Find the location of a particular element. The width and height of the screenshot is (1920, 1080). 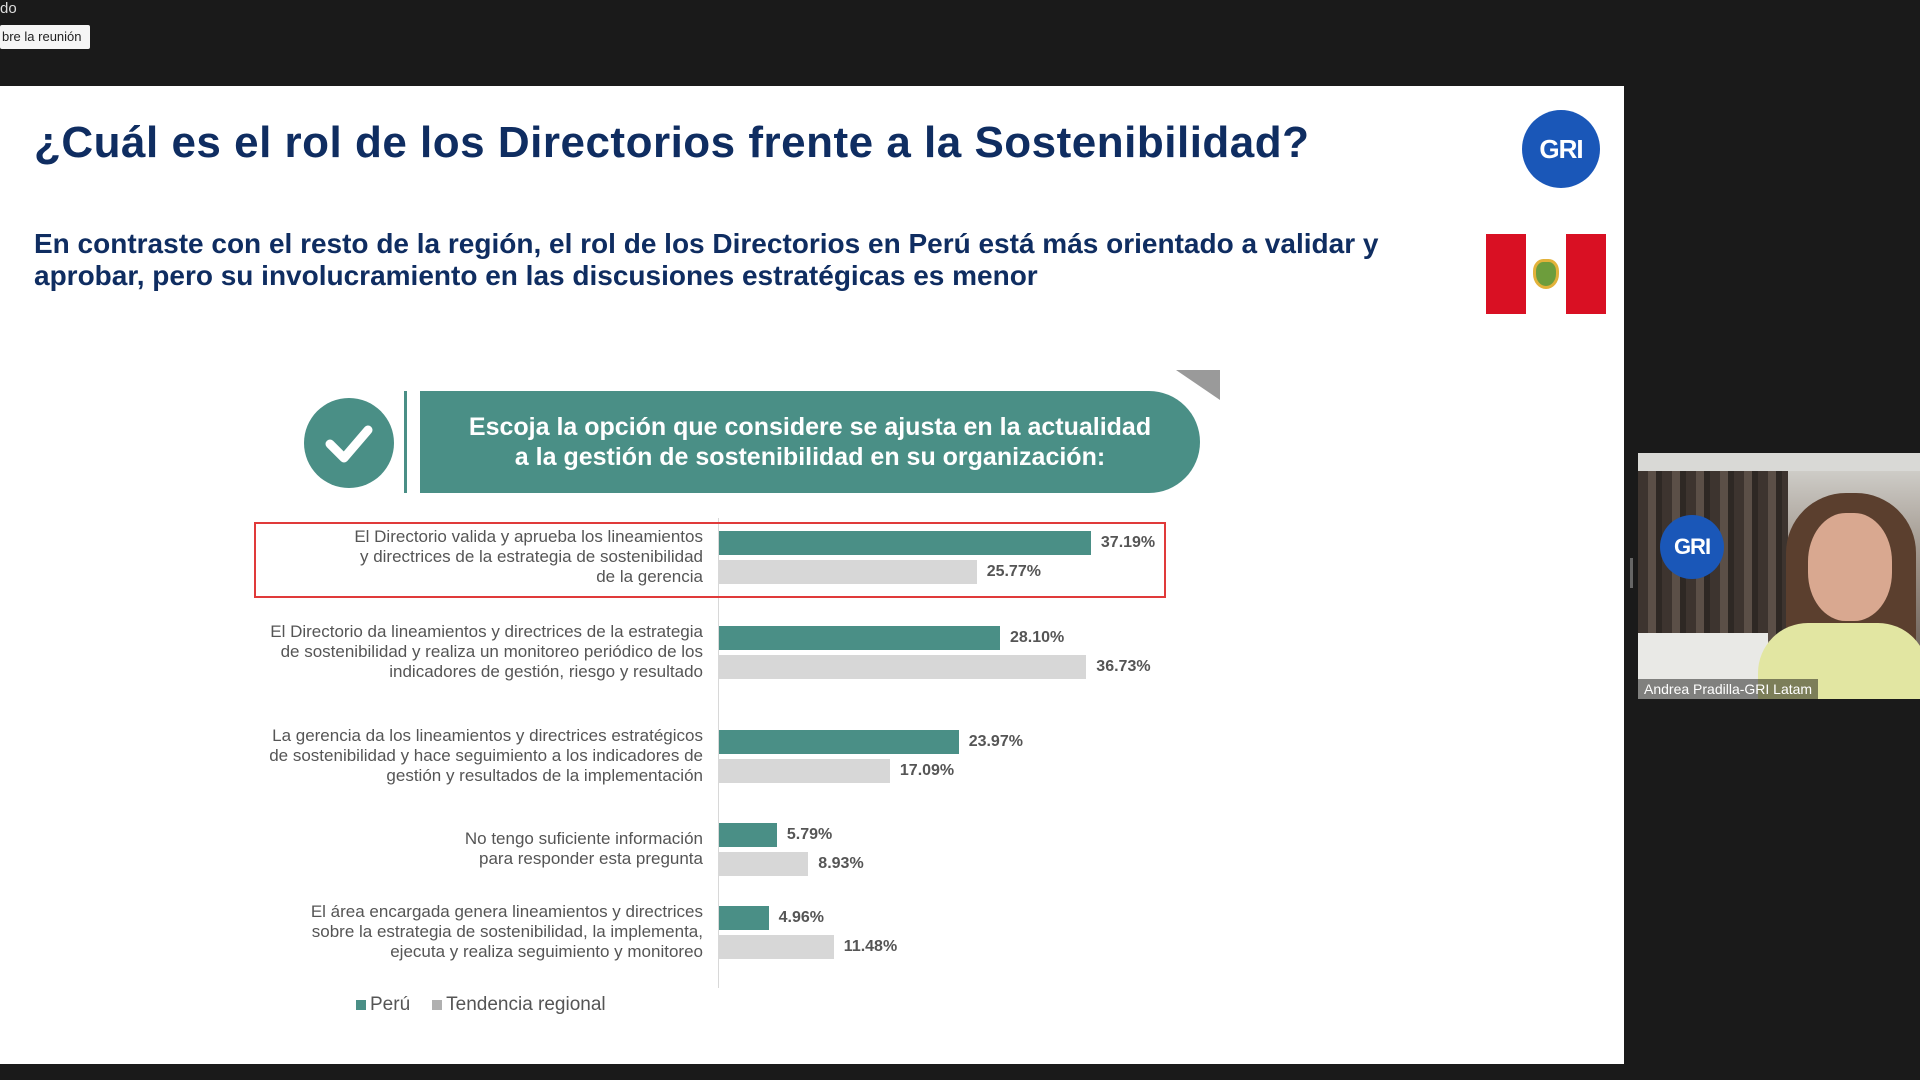

banner-divider is located at coordinates (405, 442).